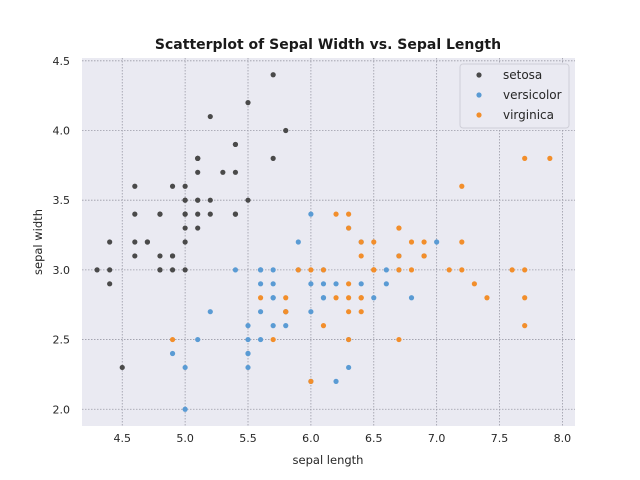 This screenshot has height=480, width=640. Describe the element at coordinates (532, 95) in the screenshot. I see `legend-label-versicolor: versicolor` at that location.